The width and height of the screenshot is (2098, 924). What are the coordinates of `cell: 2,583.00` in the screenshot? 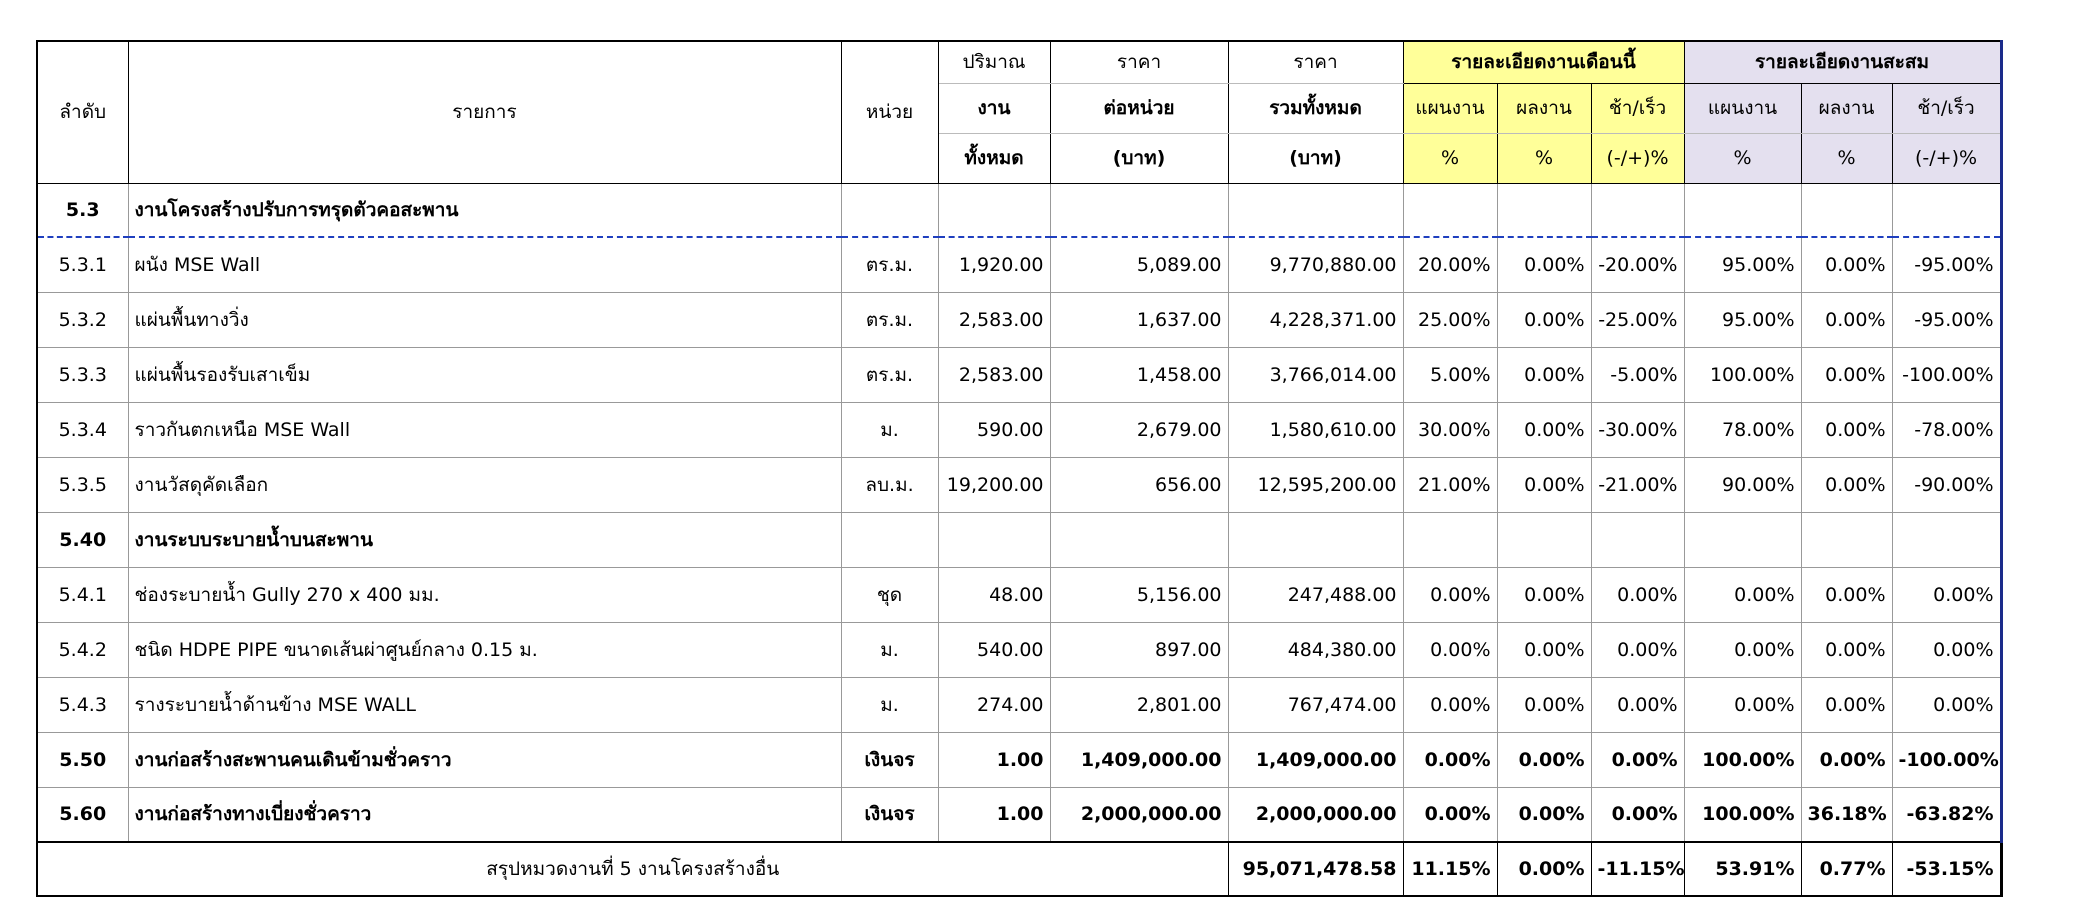 It's located at (994, 374).